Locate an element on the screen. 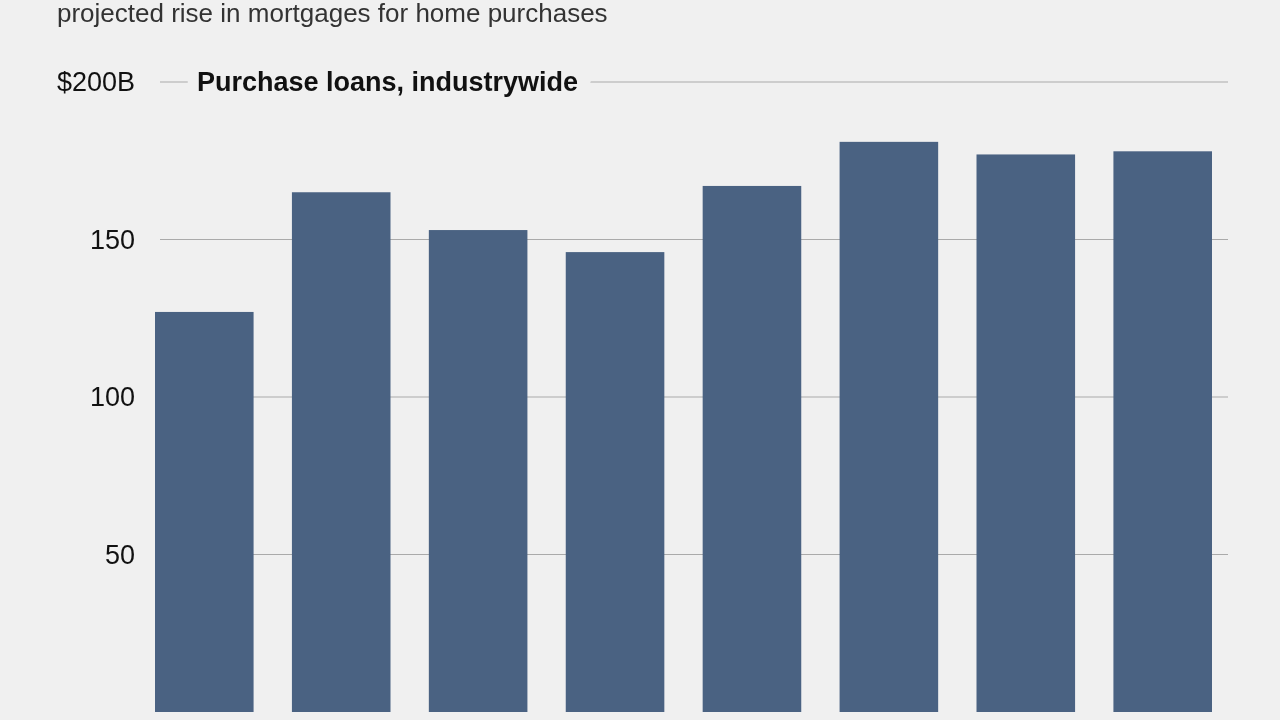  chart-title: Purchase loans, industrywide is located at coordinates (388, 82).